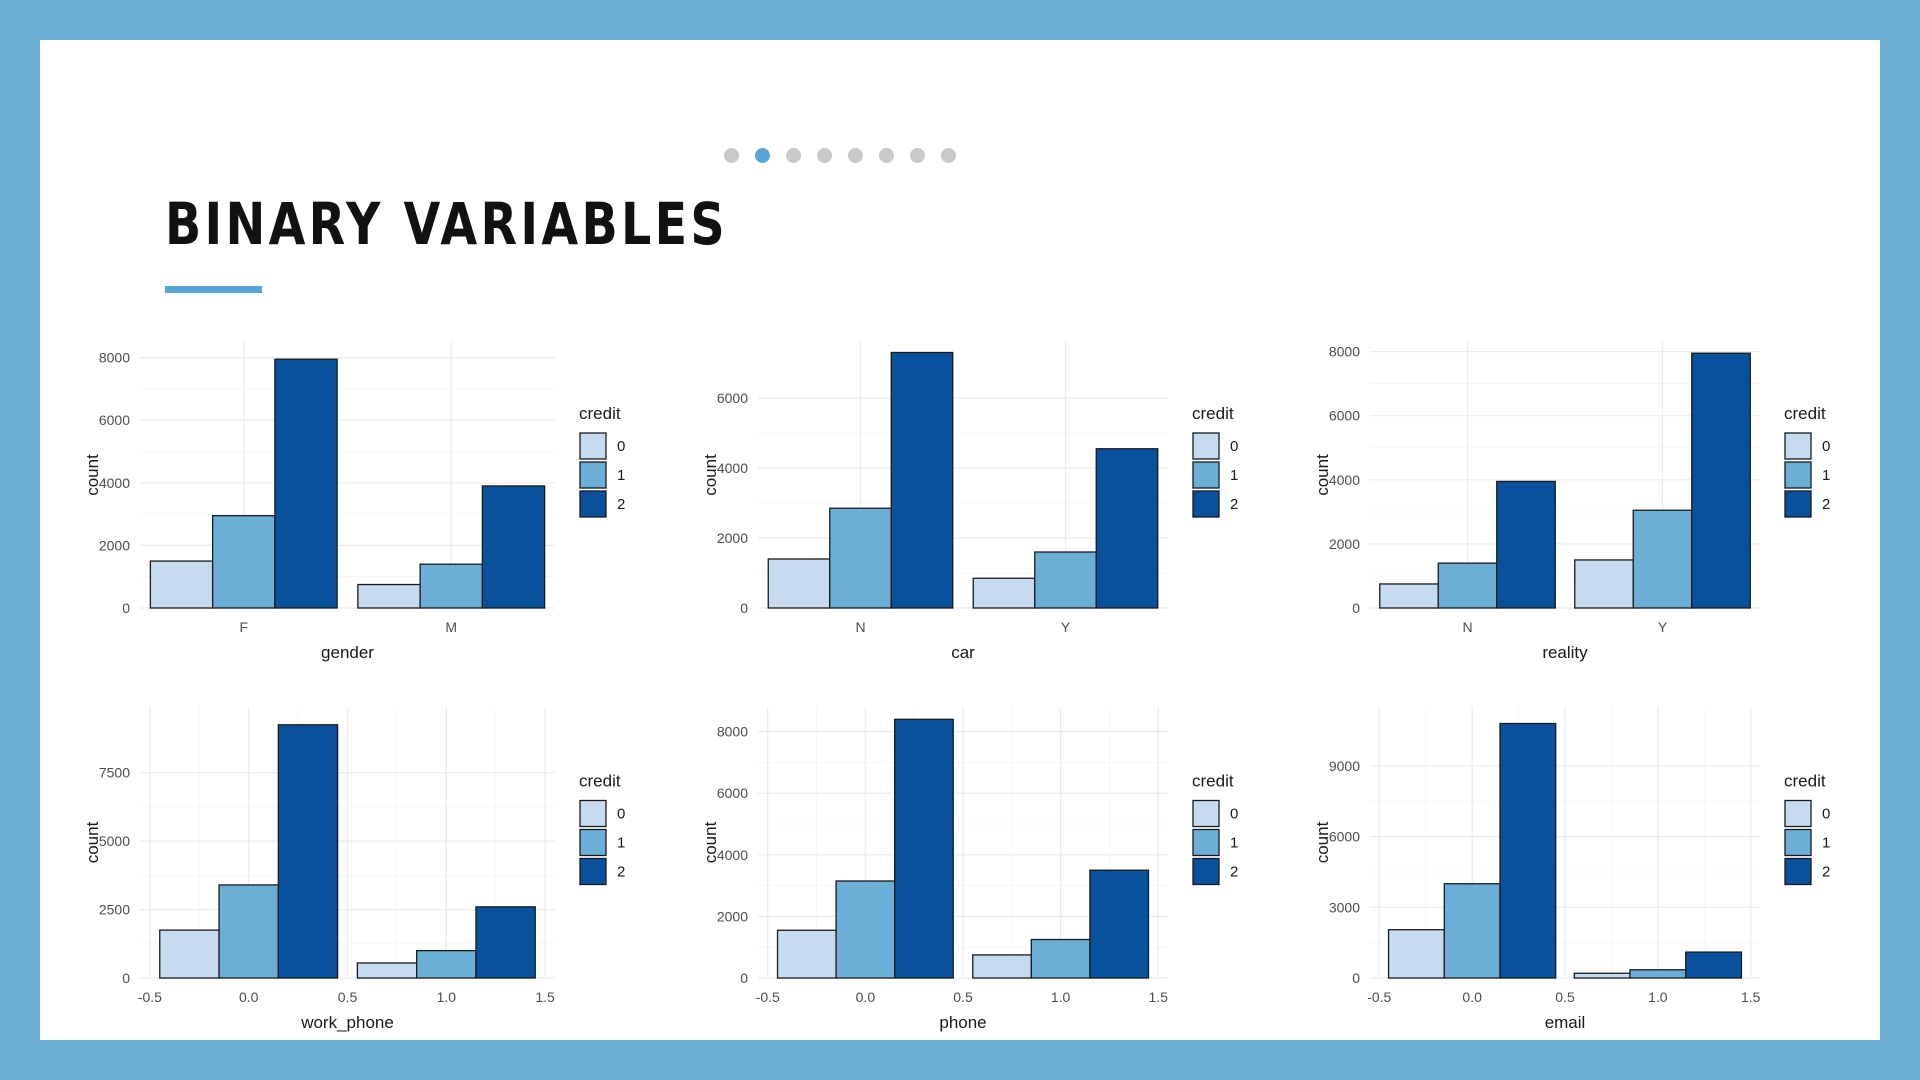 The height and width of the screenshot is (1080, 1920). I want to click on chart-plot: 0 3000 6000 9000 -0.5 0.0 0.5 1.0 1.5 email count, so click(1537, 869).